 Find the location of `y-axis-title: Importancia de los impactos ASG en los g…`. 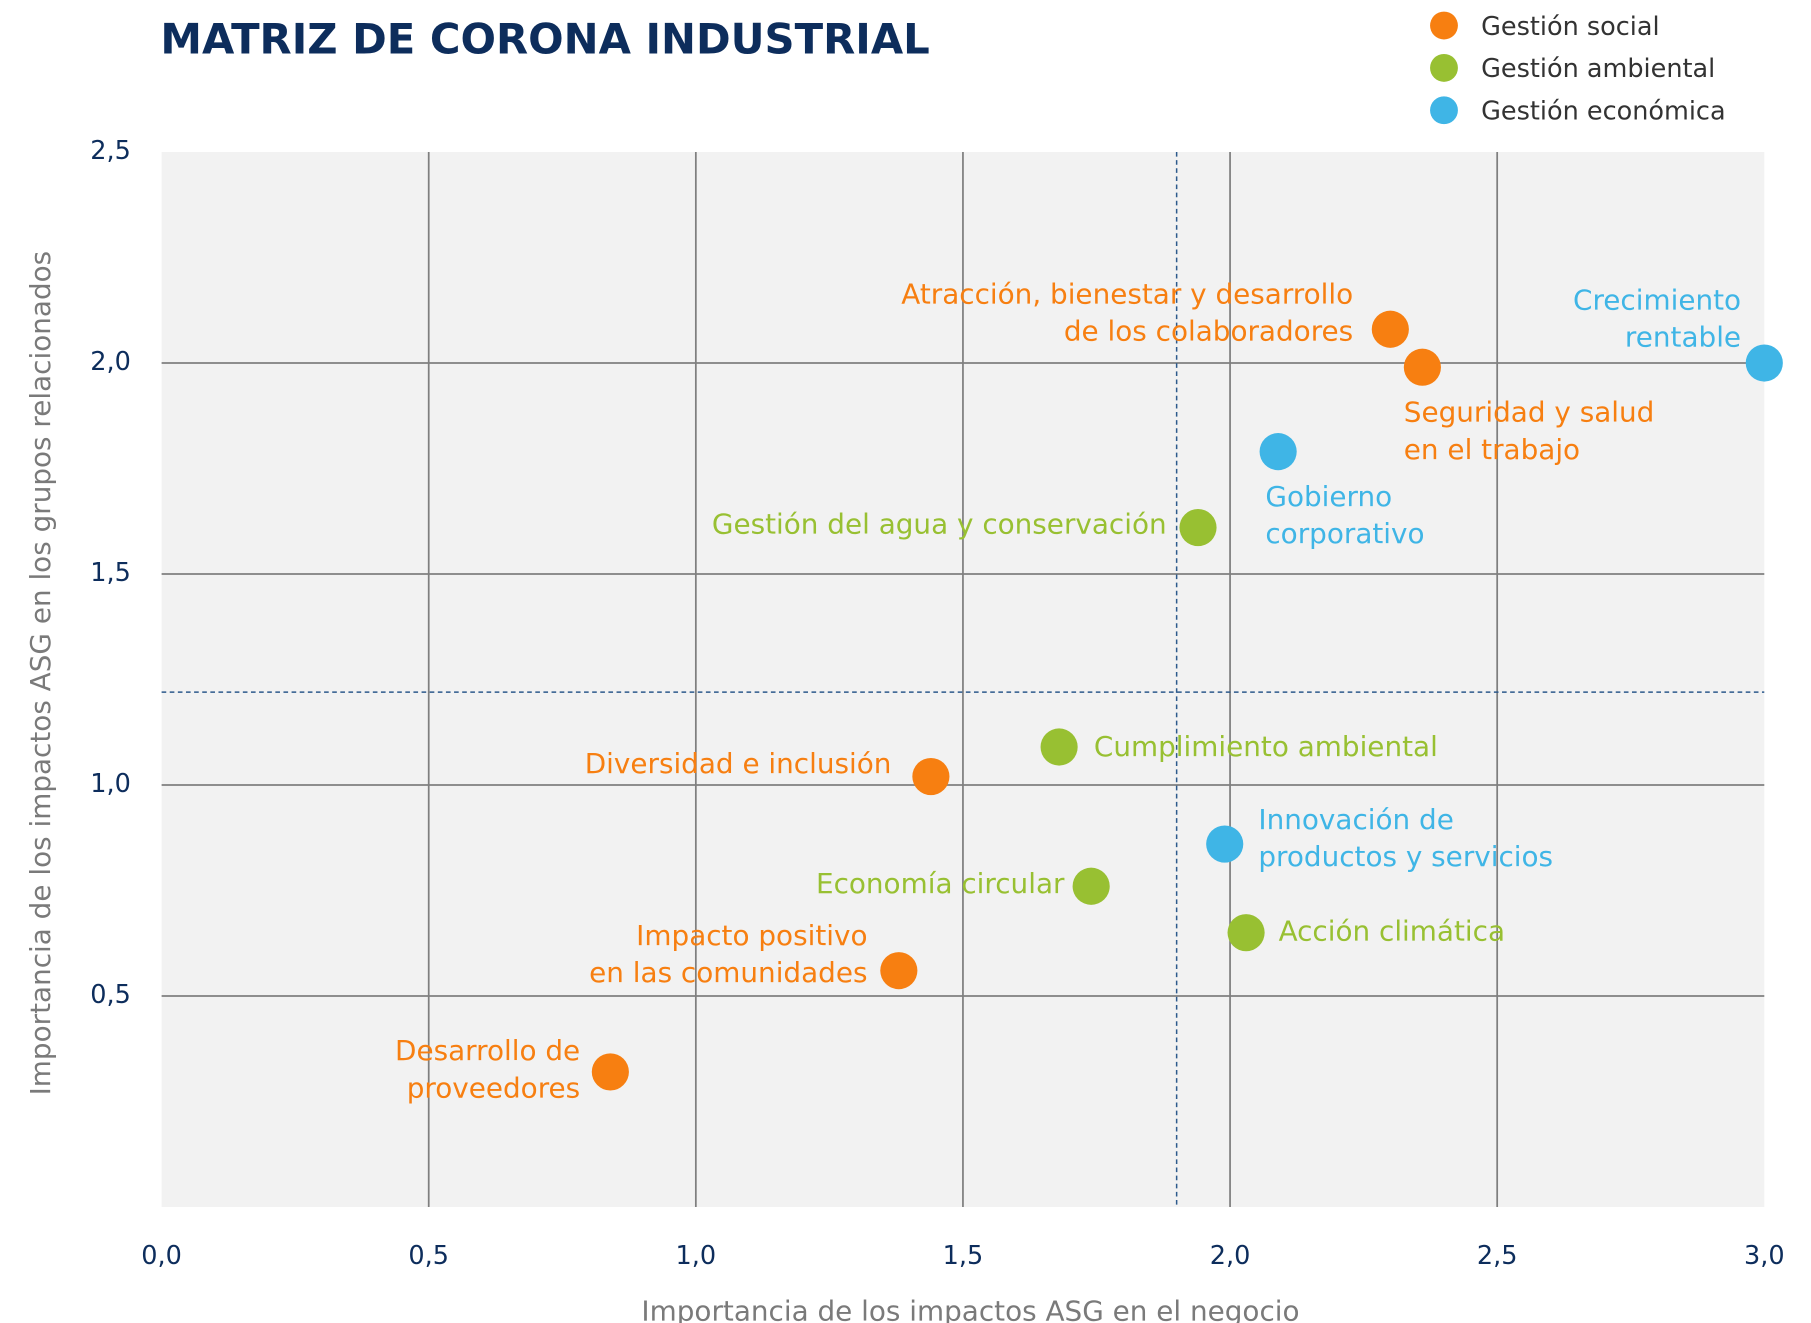

y-axis-title: Importancia de los impactos ASG en los g… is located at coordinates (40, 673).